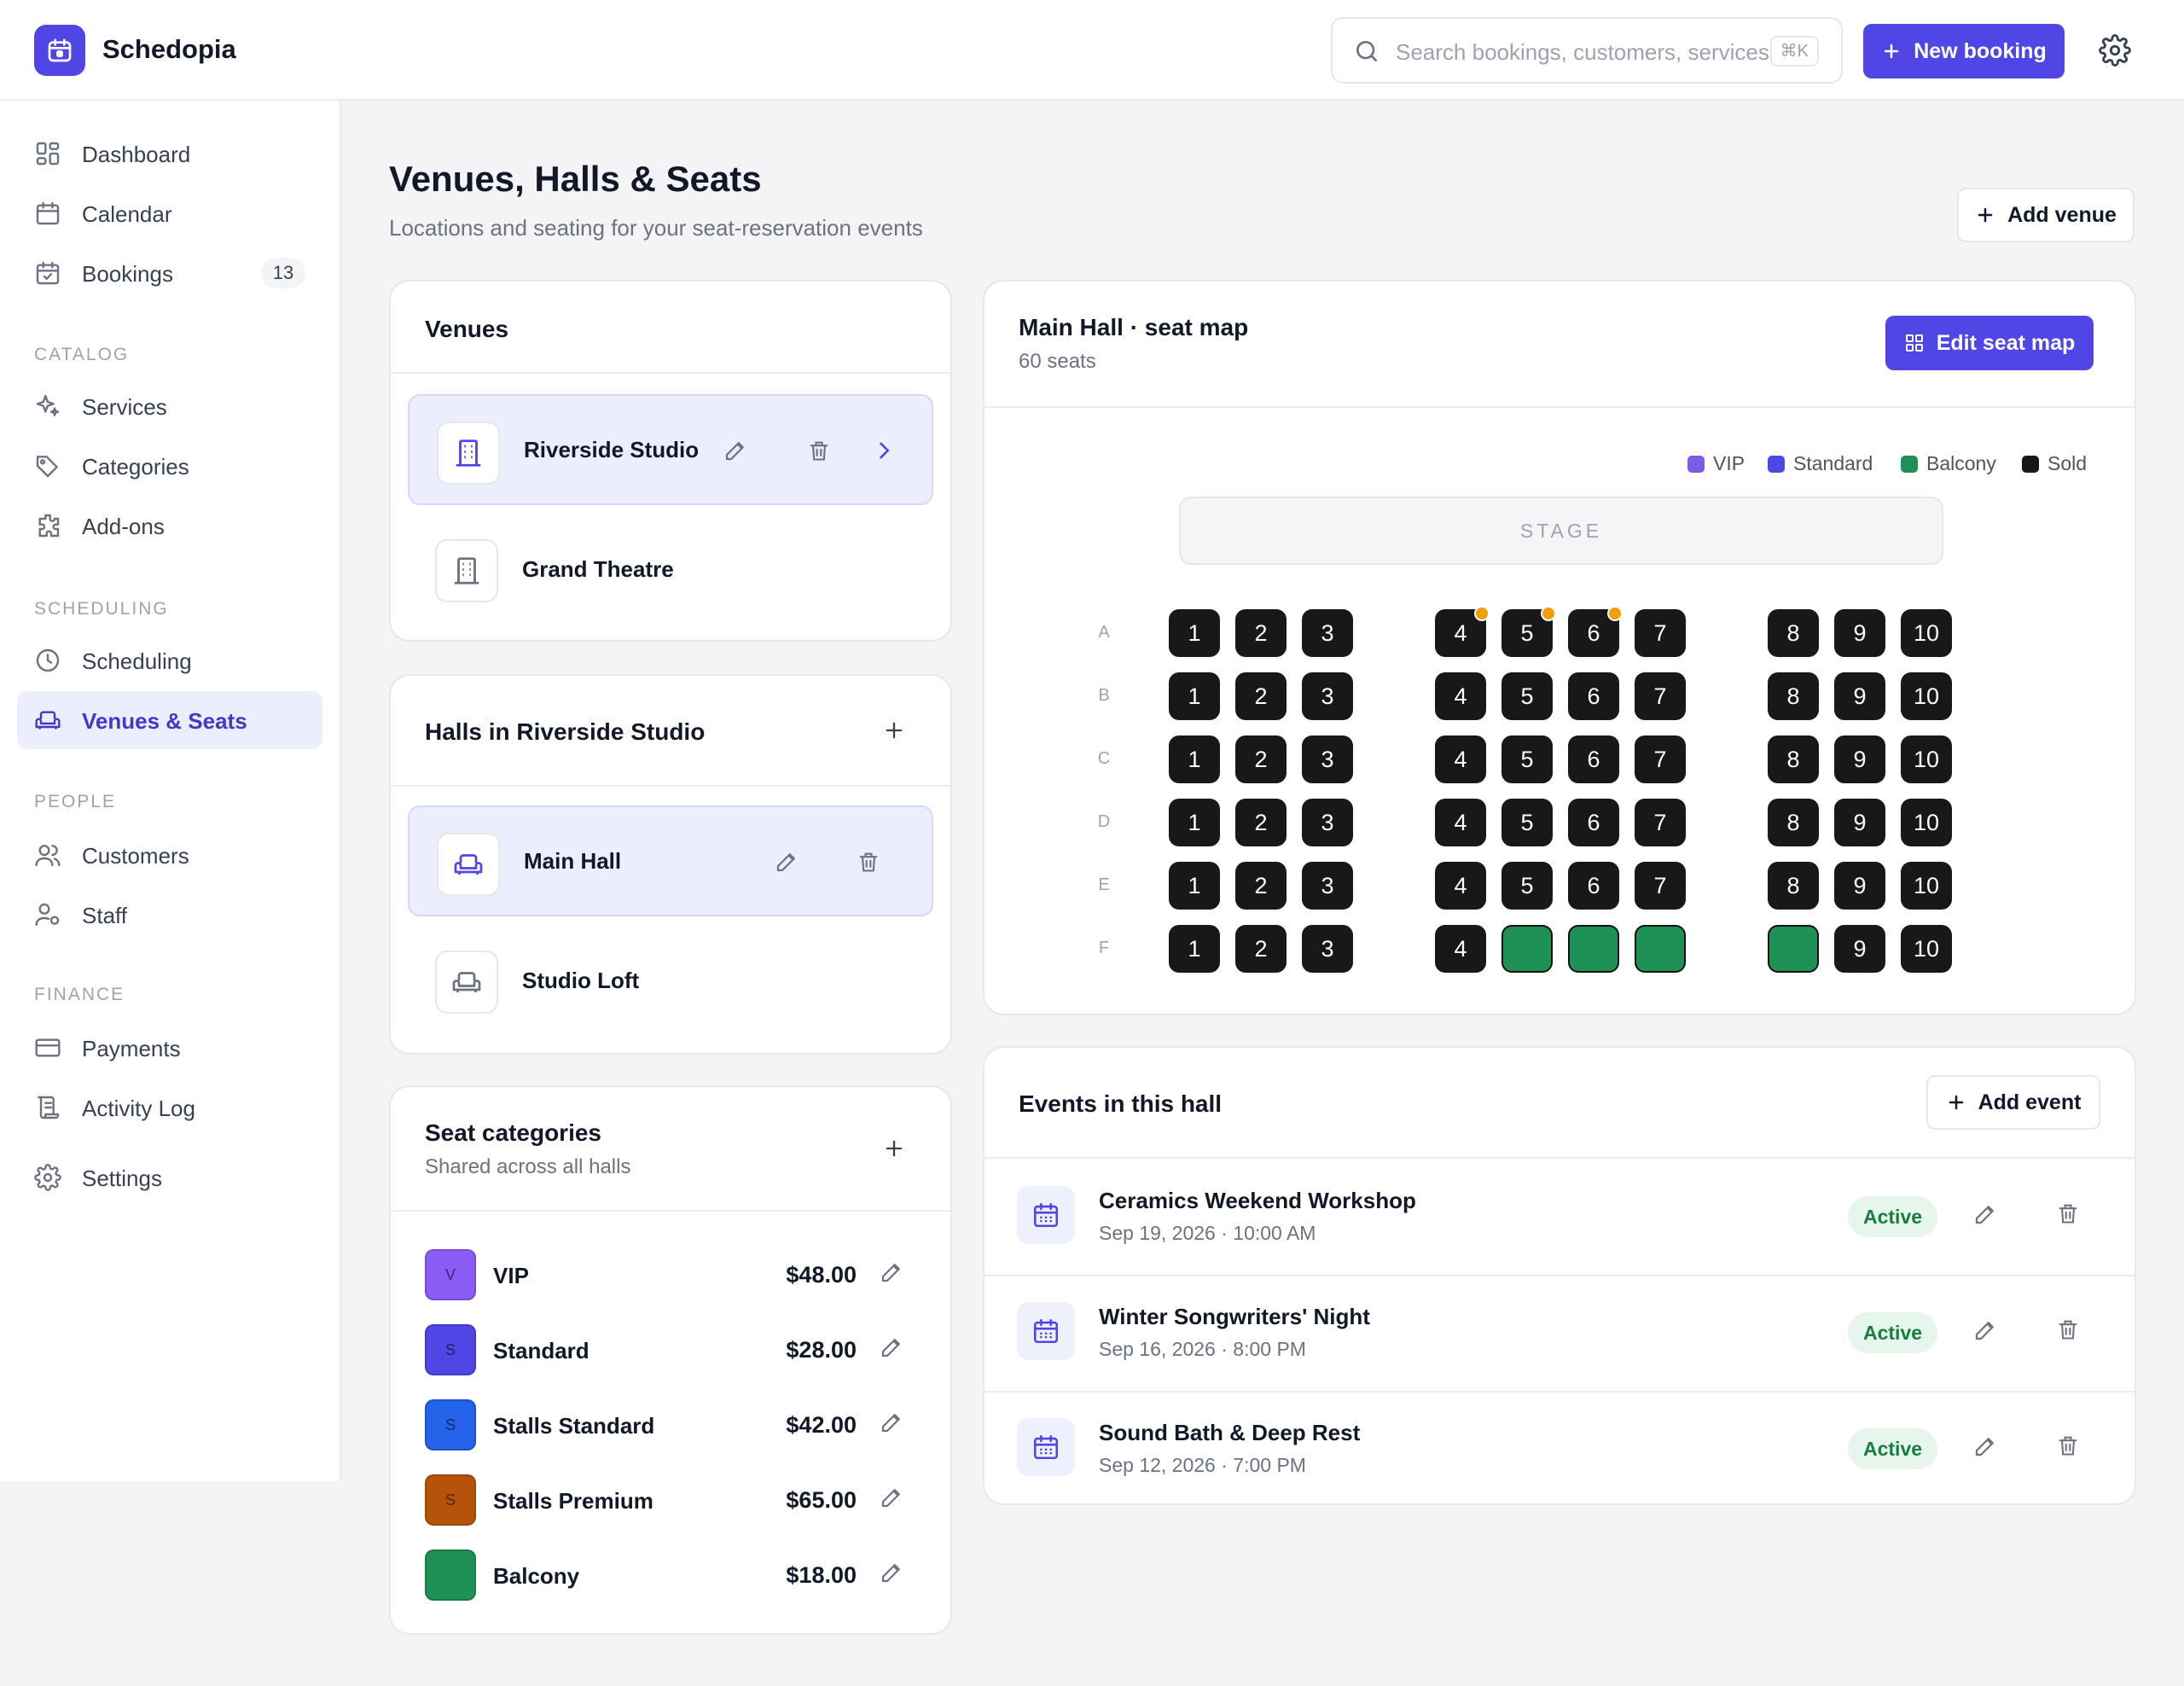 This screenshot has width=2184, height=1686. Describe the element at coordinates (1660, 949) in the screenshot. I see `seat-F7` at that location.